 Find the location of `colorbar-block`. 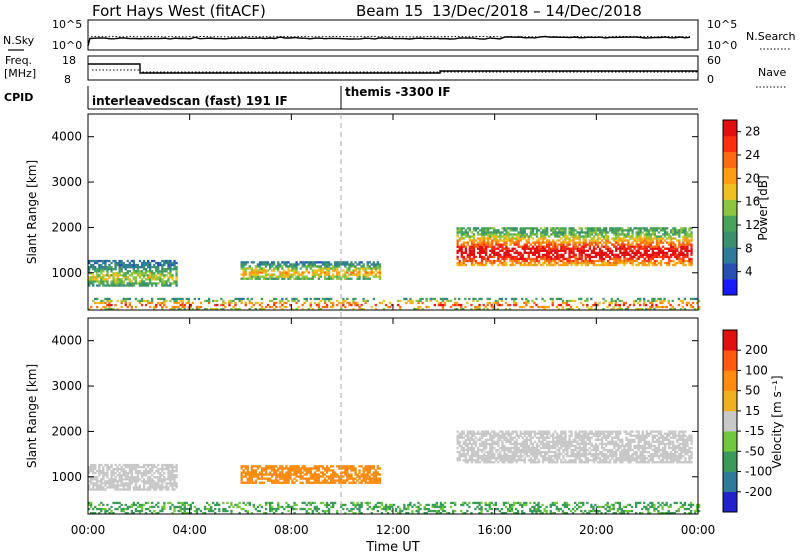

colorbar-block is located at coordinates (730, 192).